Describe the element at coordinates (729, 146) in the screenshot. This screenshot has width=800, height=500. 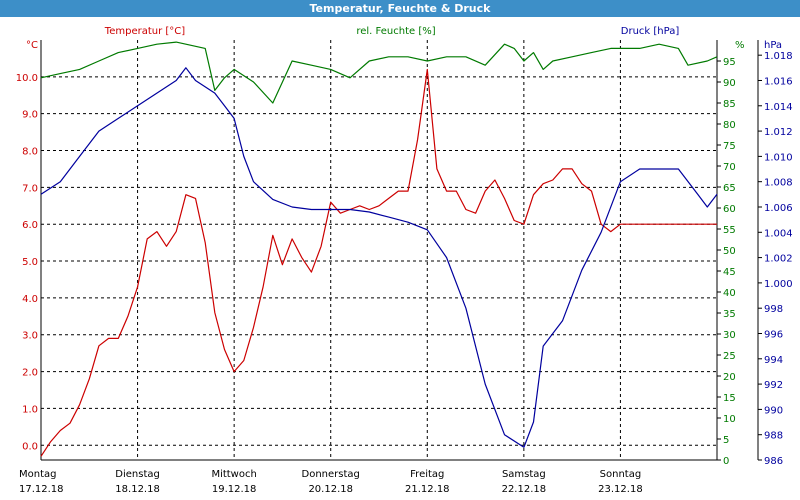
I see `mid-tick-label: 75` at that location.